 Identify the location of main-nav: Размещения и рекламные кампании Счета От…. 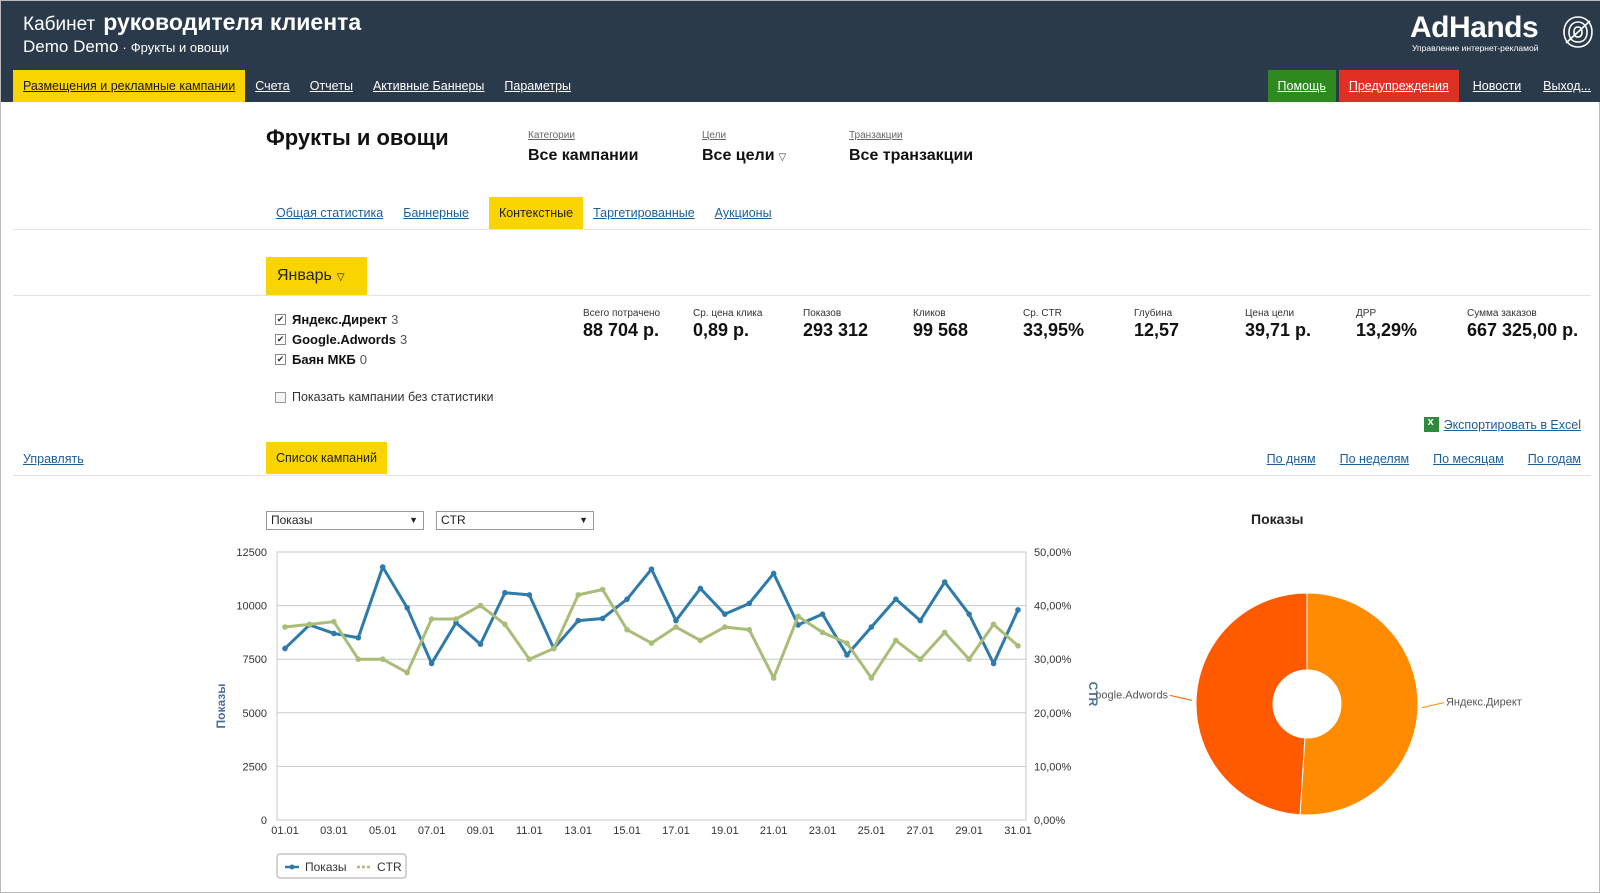
(302, 86).